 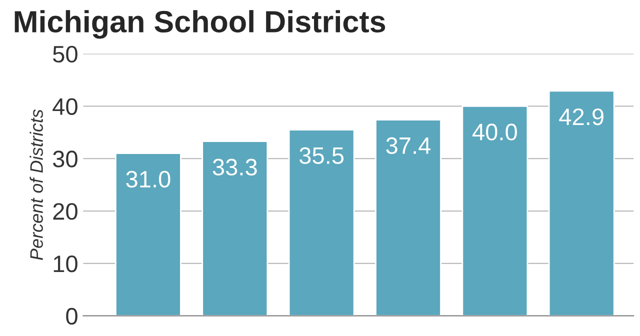 What do you see at coordinates (200, 24) in the screenshot?
I see `chart-title: Michigan School Districts` at bounding box center [200, 24].